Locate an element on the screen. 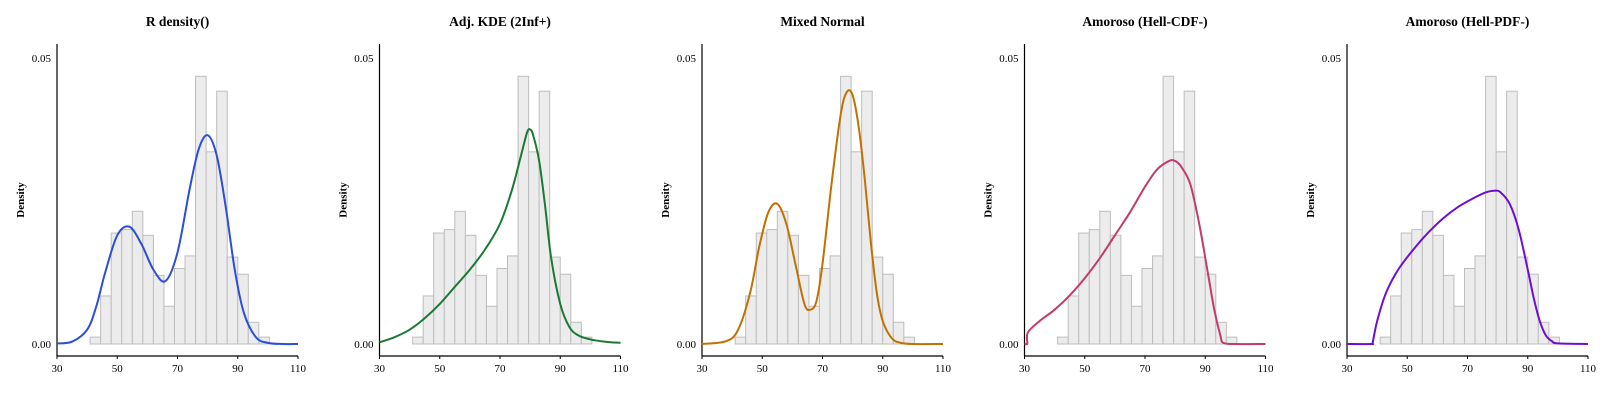  chart-title: Amoroso (Hell-PDF-) is located at coordinates (1468, 21).